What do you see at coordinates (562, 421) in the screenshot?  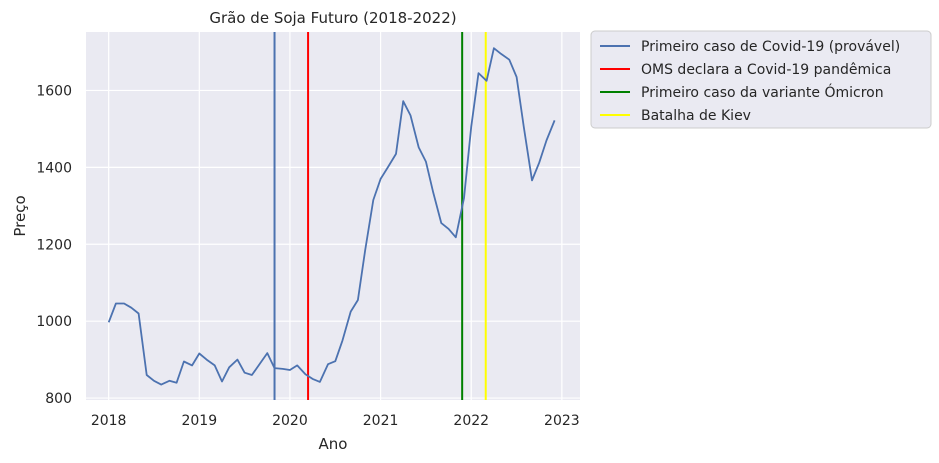 I see `x-tick-label: 2023` at bounding box center [562, 421].